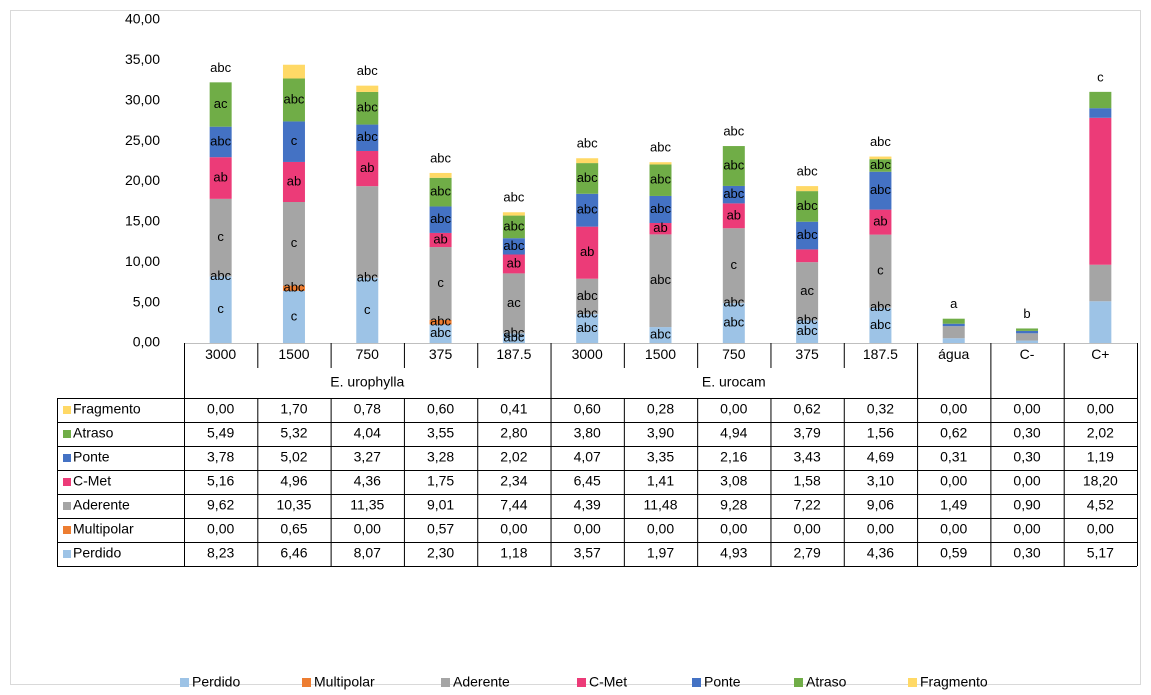 The height and width of the screenshot is (695, 1151). What do you see at coordinates (142, 261) in the screenshot?
I see `y-tick-label: 10,00` at bounding box center [142, 261].